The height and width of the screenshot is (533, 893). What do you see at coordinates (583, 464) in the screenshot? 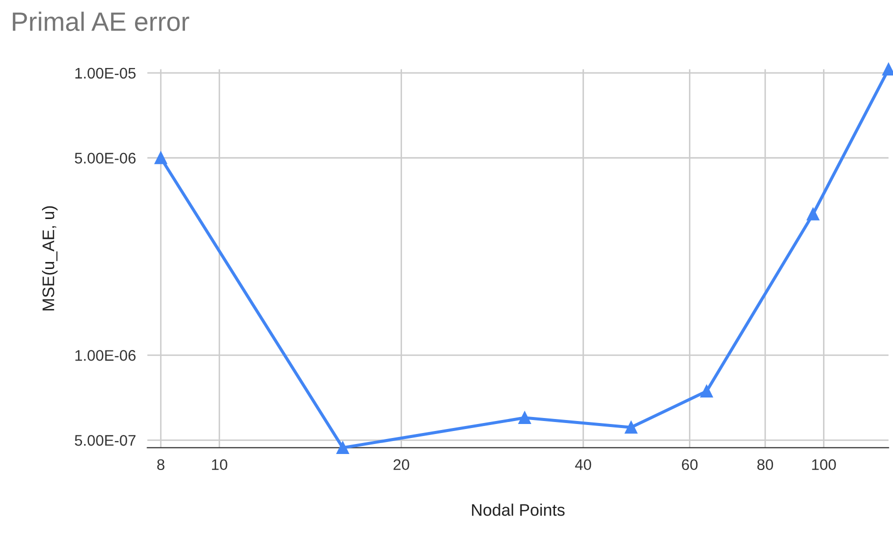
I see `x-tick-label: 40` at bounding box center [583, 464].